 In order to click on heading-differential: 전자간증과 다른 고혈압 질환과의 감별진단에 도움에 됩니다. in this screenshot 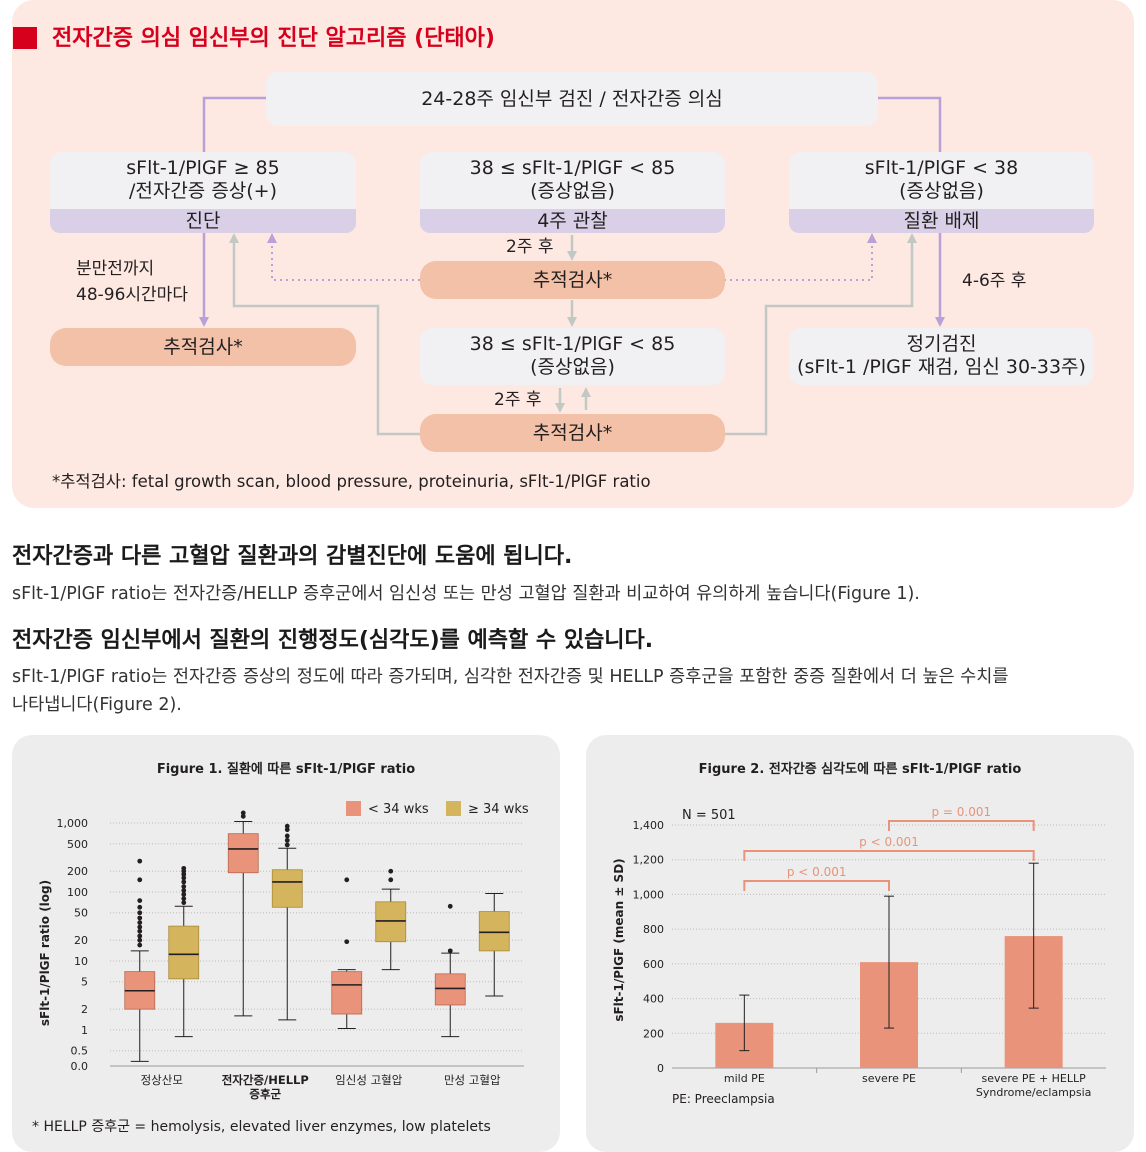, I will do `click(292, 556)`.